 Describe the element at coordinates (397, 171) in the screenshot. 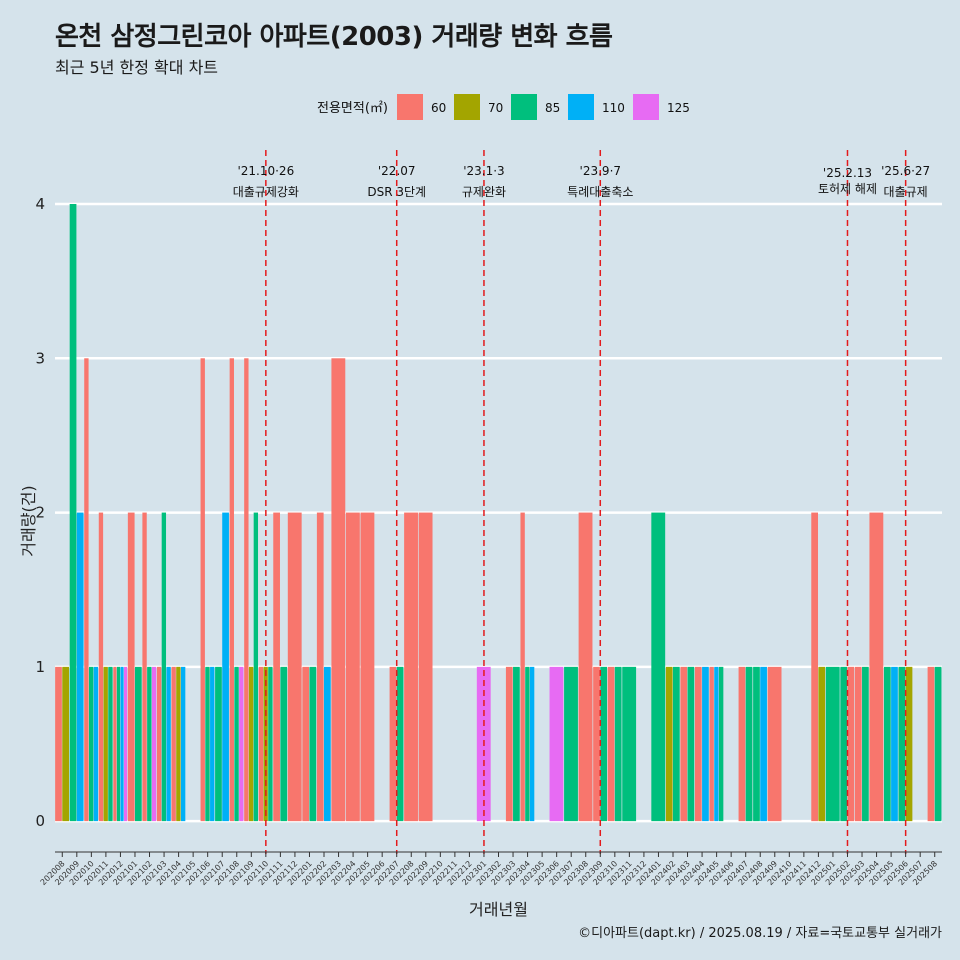

I see `event-date-label: '22.07` at that location.